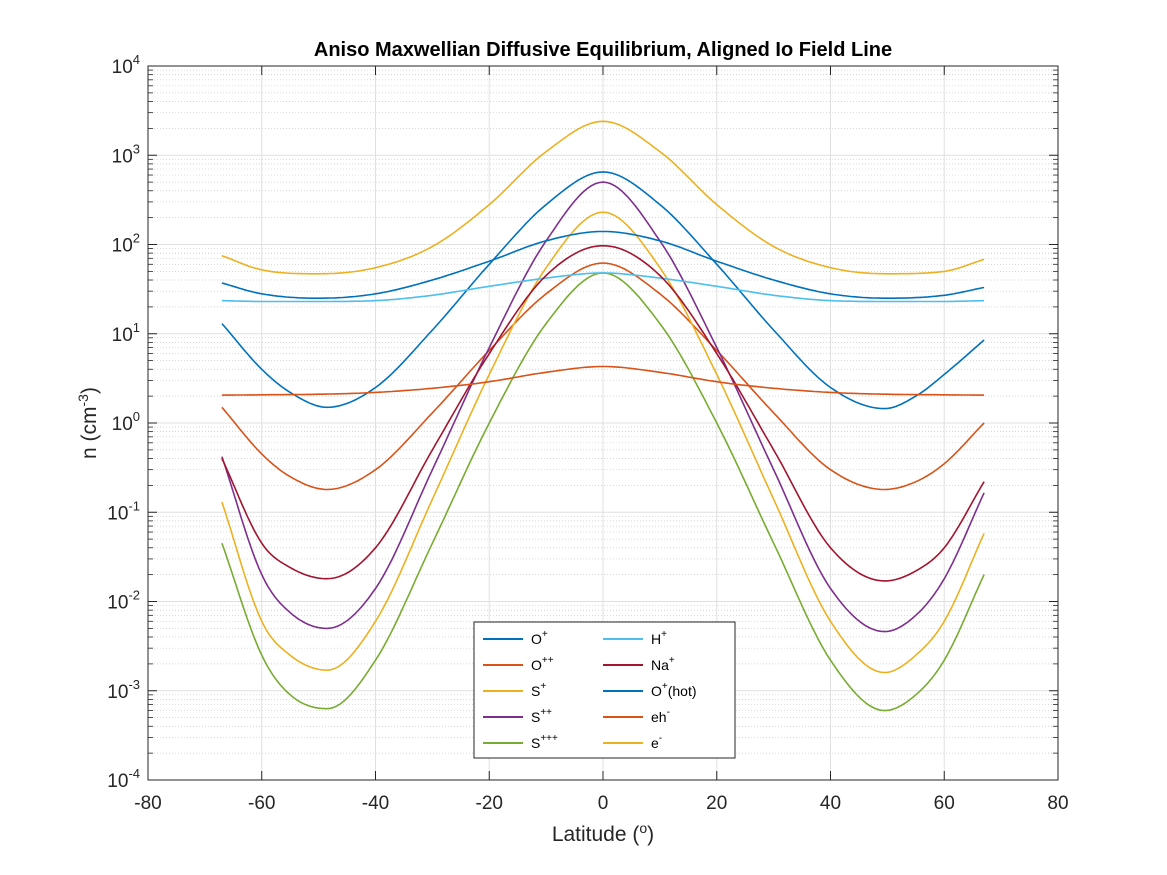  I want to click on y-tick-label: 10⁻¹, so click(123, 511).